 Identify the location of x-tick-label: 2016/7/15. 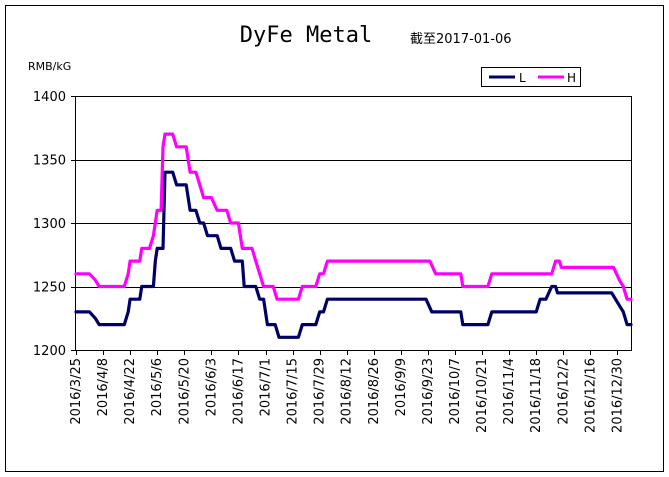
(293, 391).